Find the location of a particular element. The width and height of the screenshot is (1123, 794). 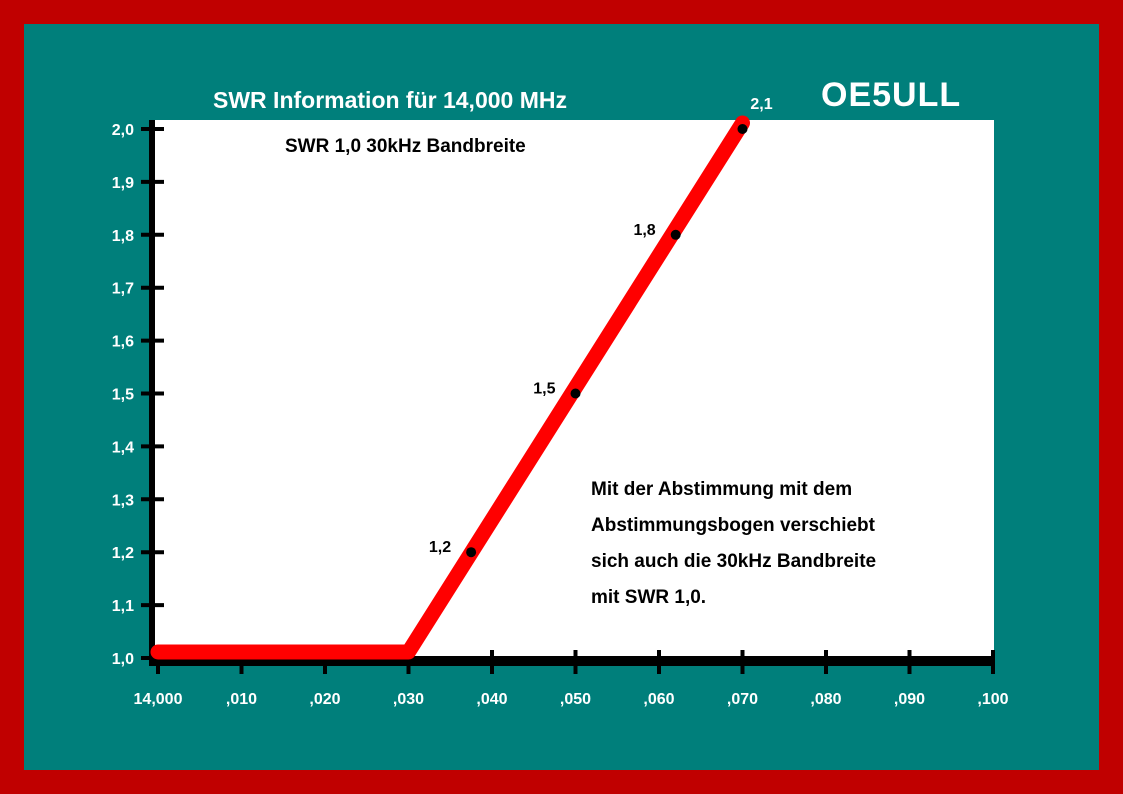

annotation-line: Abstimmungsbogen verschiebt is located at coordinates (733, 525).